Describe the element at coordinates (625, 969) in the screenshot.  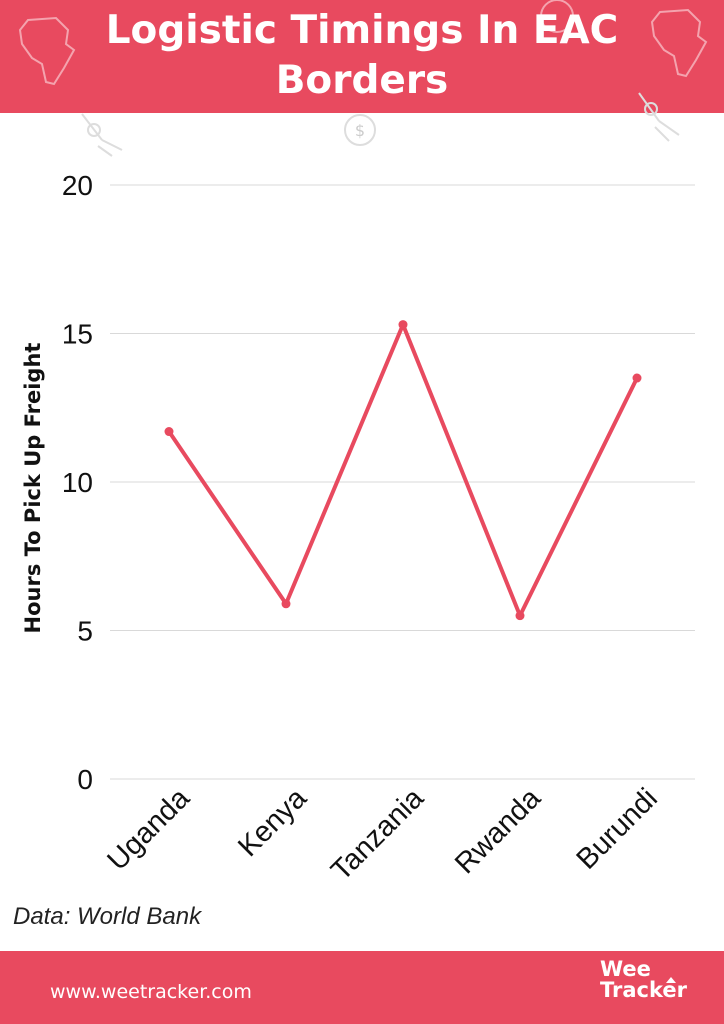
I see `logo-line-1: Wee` at that location.